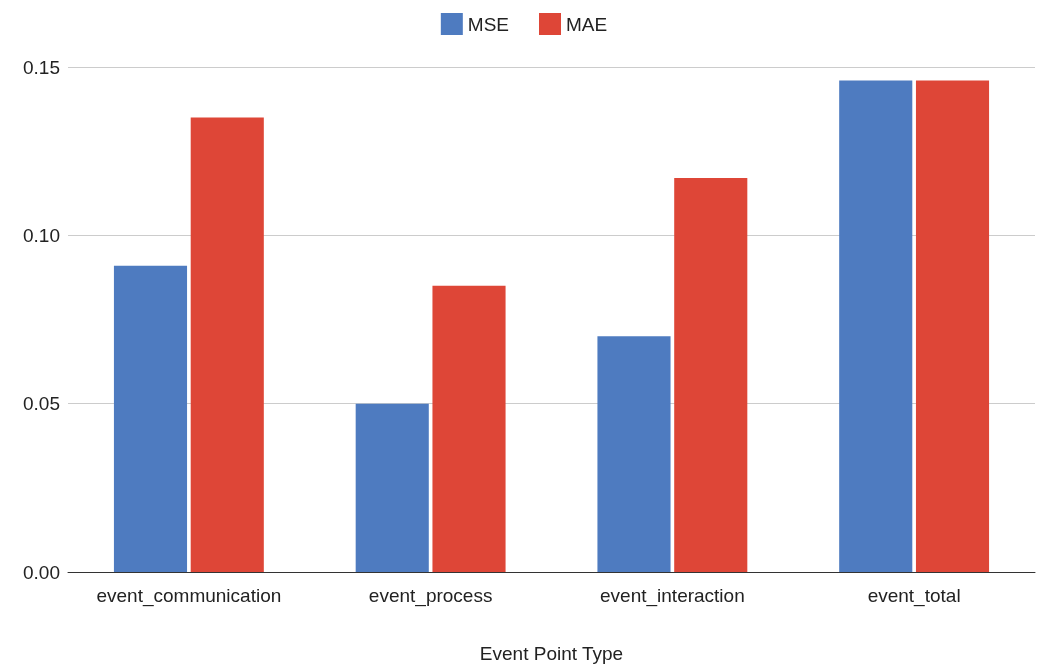 Image resolution: width=1048 pixels, height=668 pixels. Describe the element at coordinates (488, 24) in the screenshot. I see `legend-label: MSE` at that location.